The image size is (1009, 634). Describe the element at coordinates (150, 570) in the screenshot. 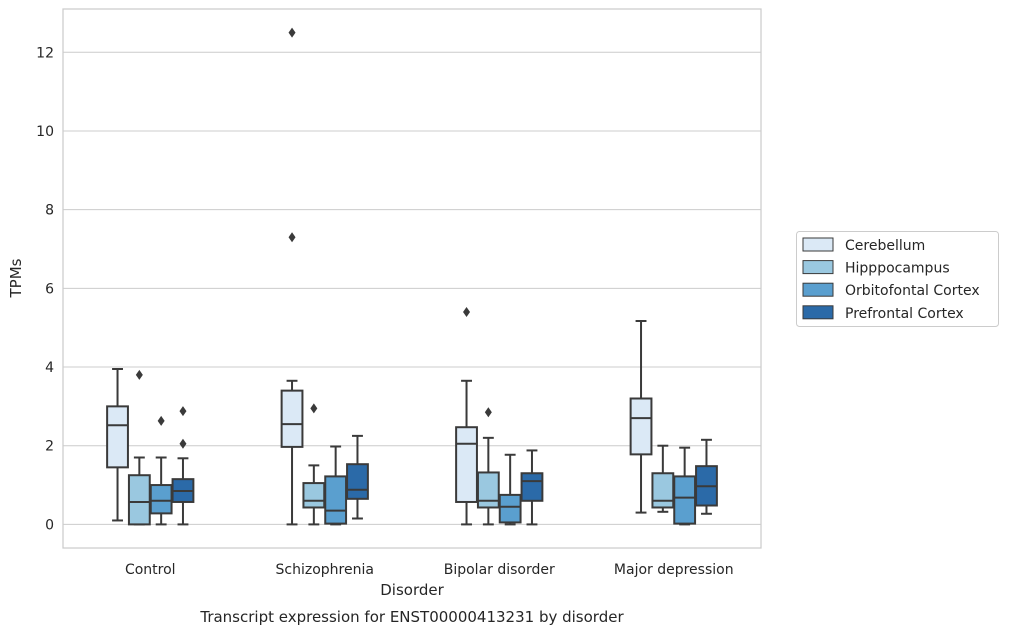

I see `x-tick-label: Control` at that location.